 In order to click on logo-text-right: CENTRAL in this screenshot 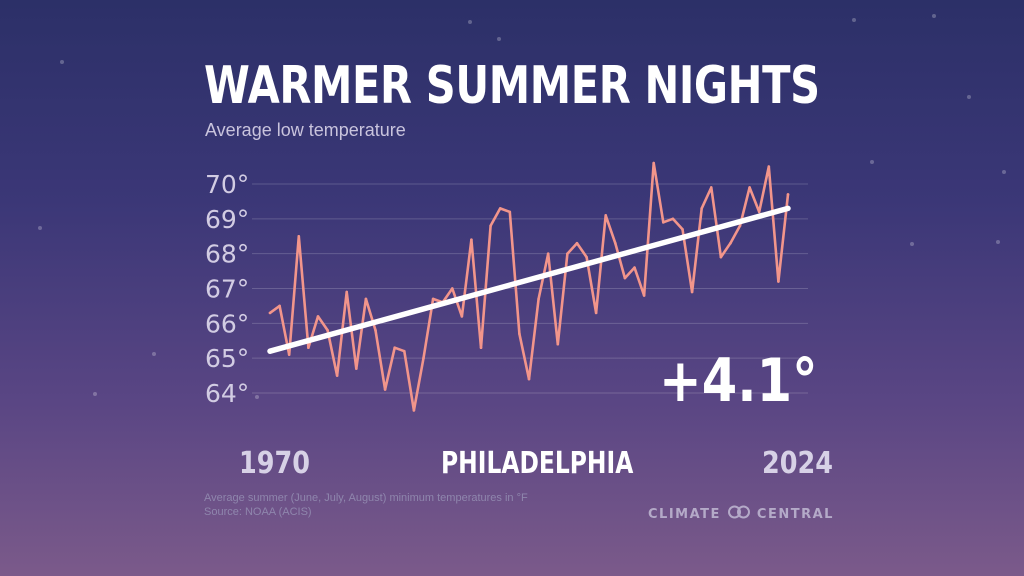, I will do `click(795, 514)`.